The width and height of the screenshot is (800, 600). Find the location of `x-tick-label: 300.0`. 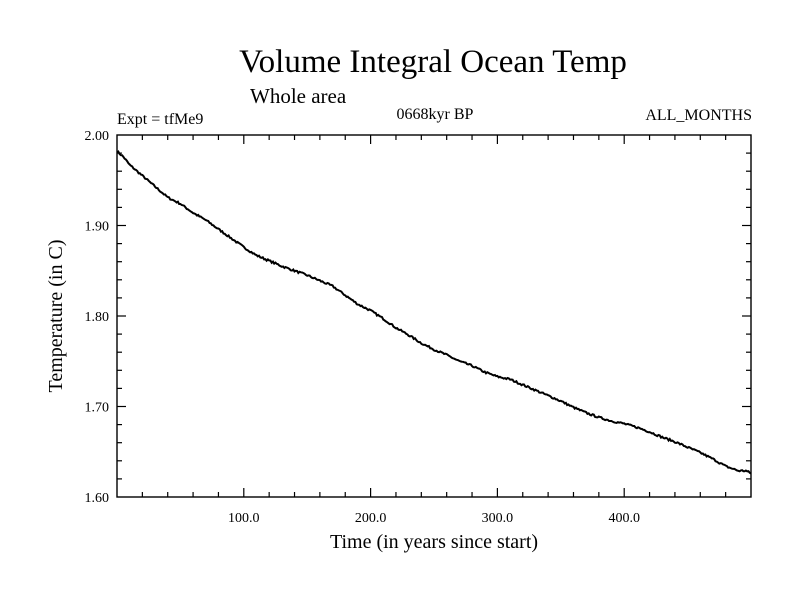

x-tick-label: 300.0 is located at coordinates (498, 518).